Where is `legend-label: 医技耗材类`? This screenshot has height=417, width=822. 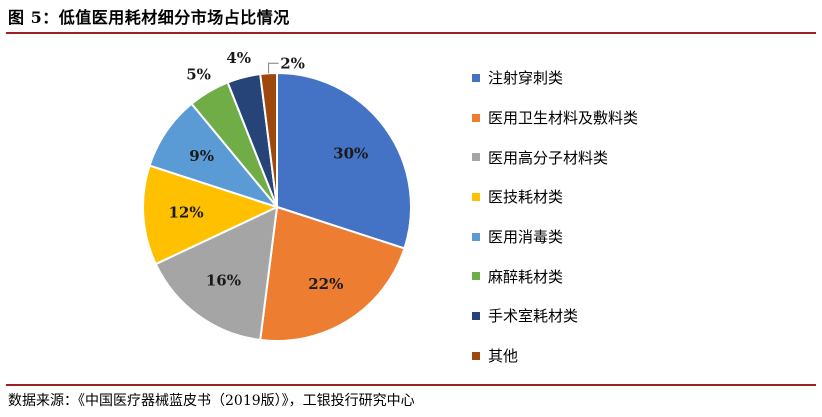 legend-label: 医技耗材类 is located at coordinates (526, 197).